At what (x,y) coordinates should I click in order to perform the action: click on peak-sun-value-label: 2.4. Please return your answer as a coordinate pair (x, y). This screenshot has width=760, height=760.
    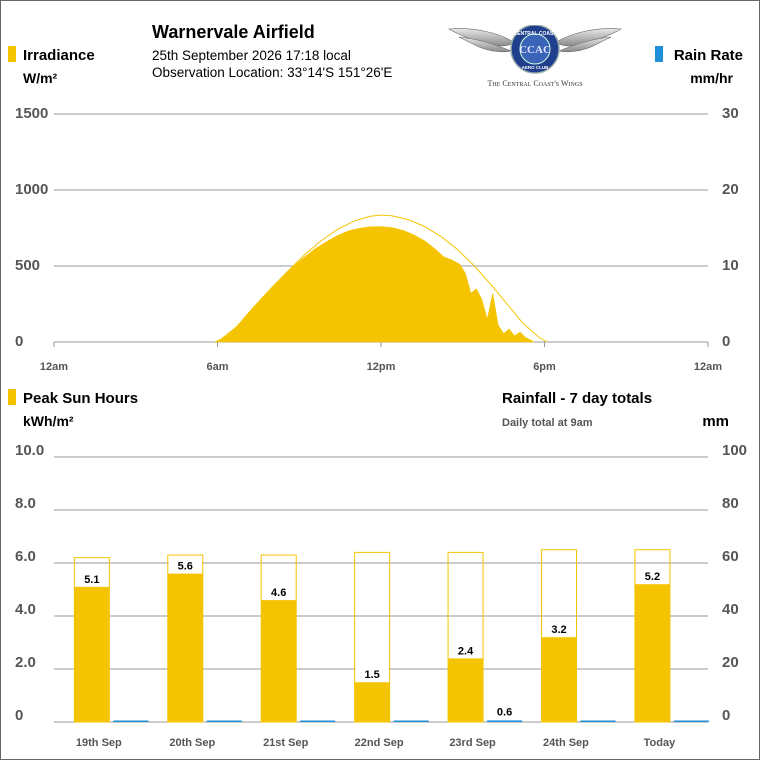
    Looking at the image, I should click on (466, 651).